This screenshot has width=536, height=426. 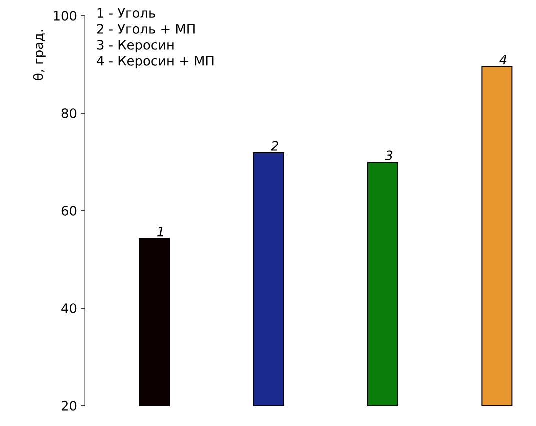 What do you see at coordinates (155, 62) in the screenshot?
I see `annotation: 4 - Керосин + МП` at bounding box center [155, 62].